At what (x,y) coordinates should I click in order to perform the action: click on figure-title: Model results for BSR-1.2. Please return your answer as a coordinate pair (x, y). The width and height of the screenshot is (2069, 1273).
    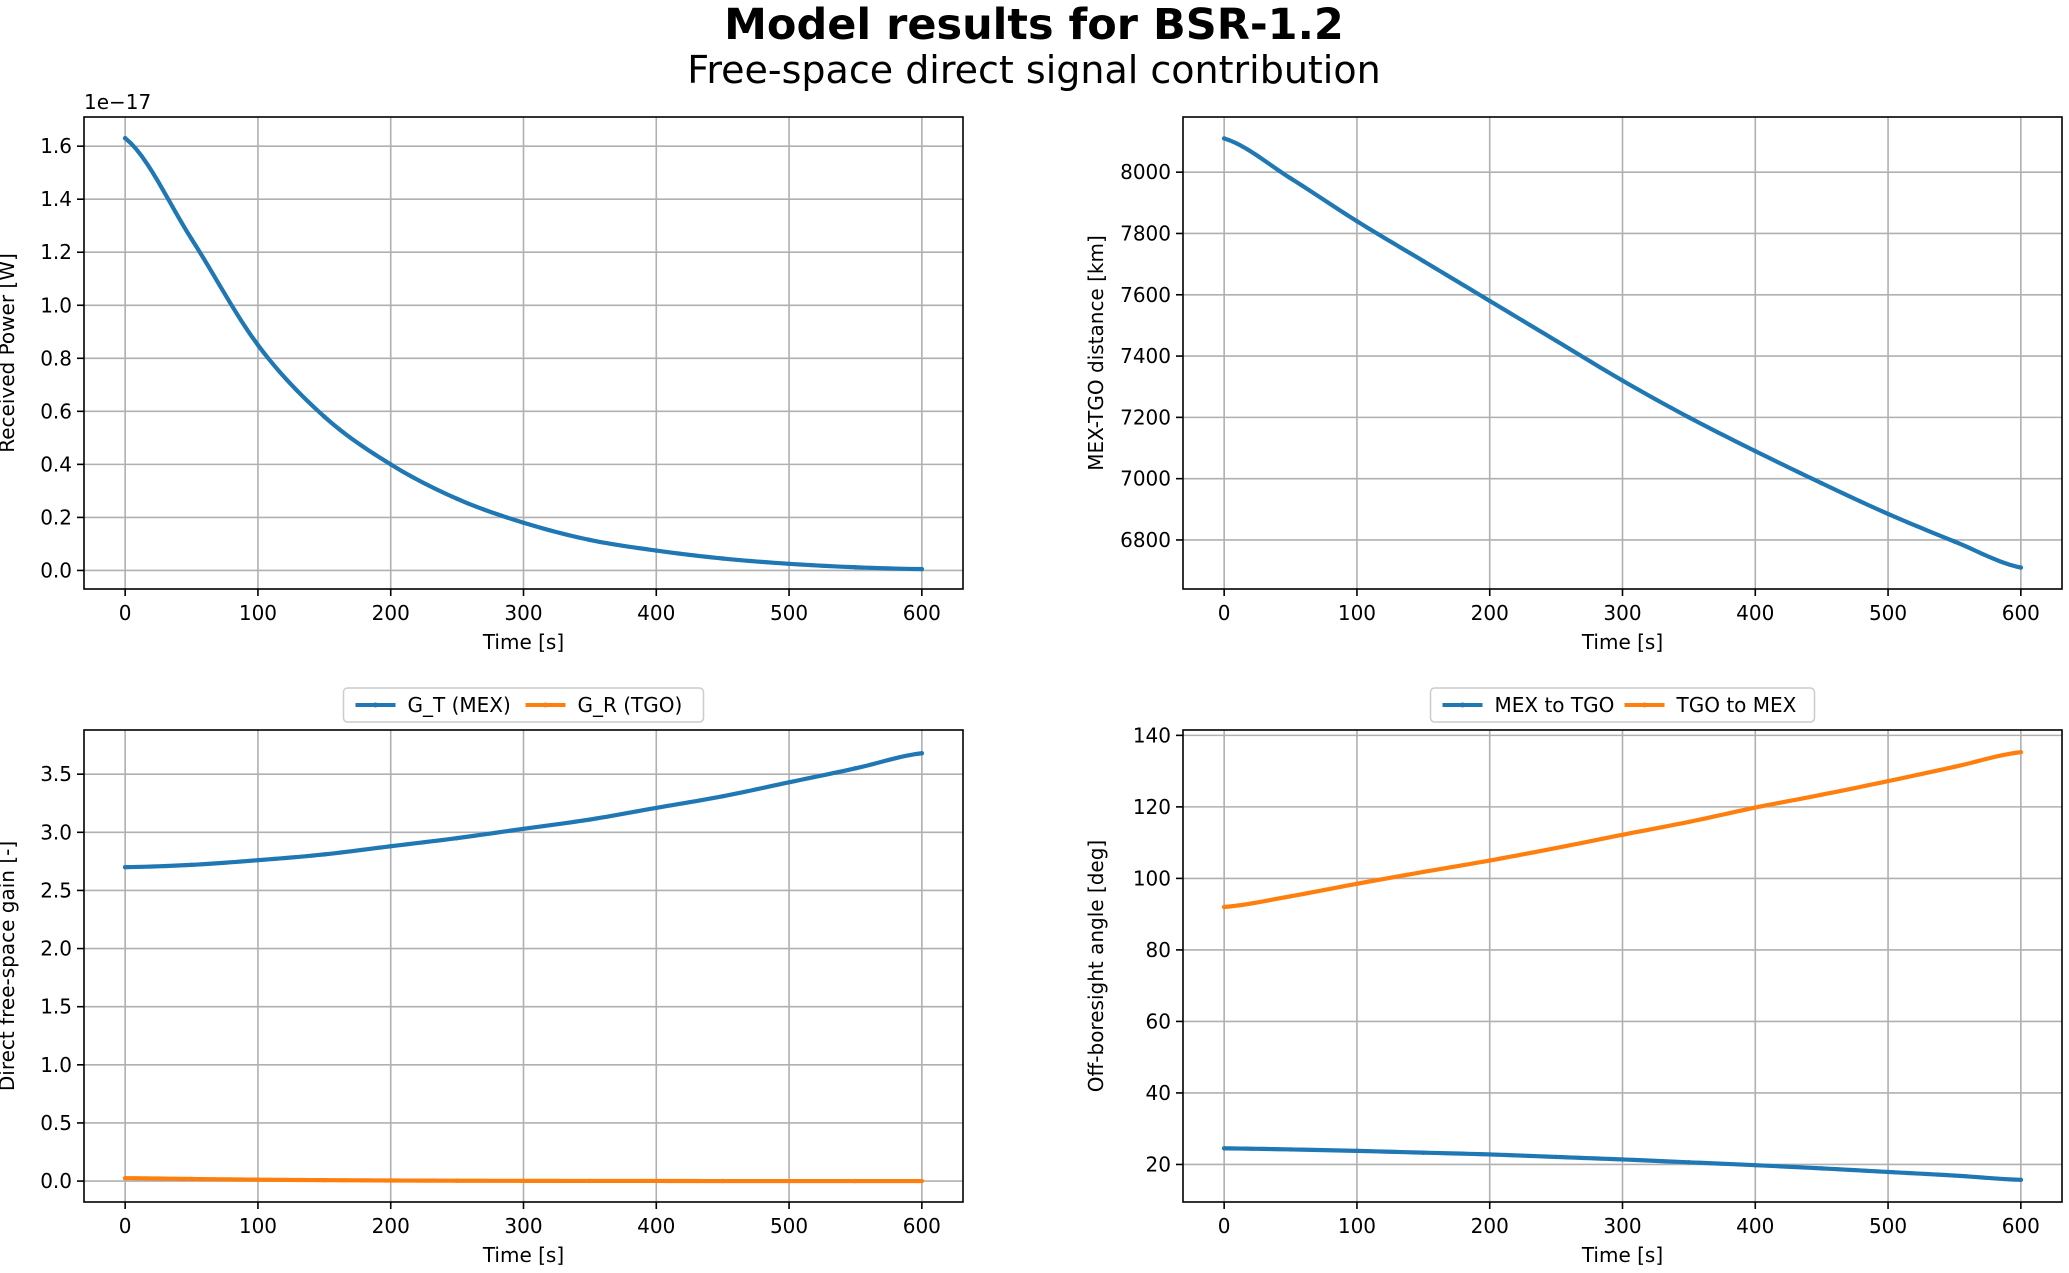
    Looking at the image, I should click on (1034, 25).